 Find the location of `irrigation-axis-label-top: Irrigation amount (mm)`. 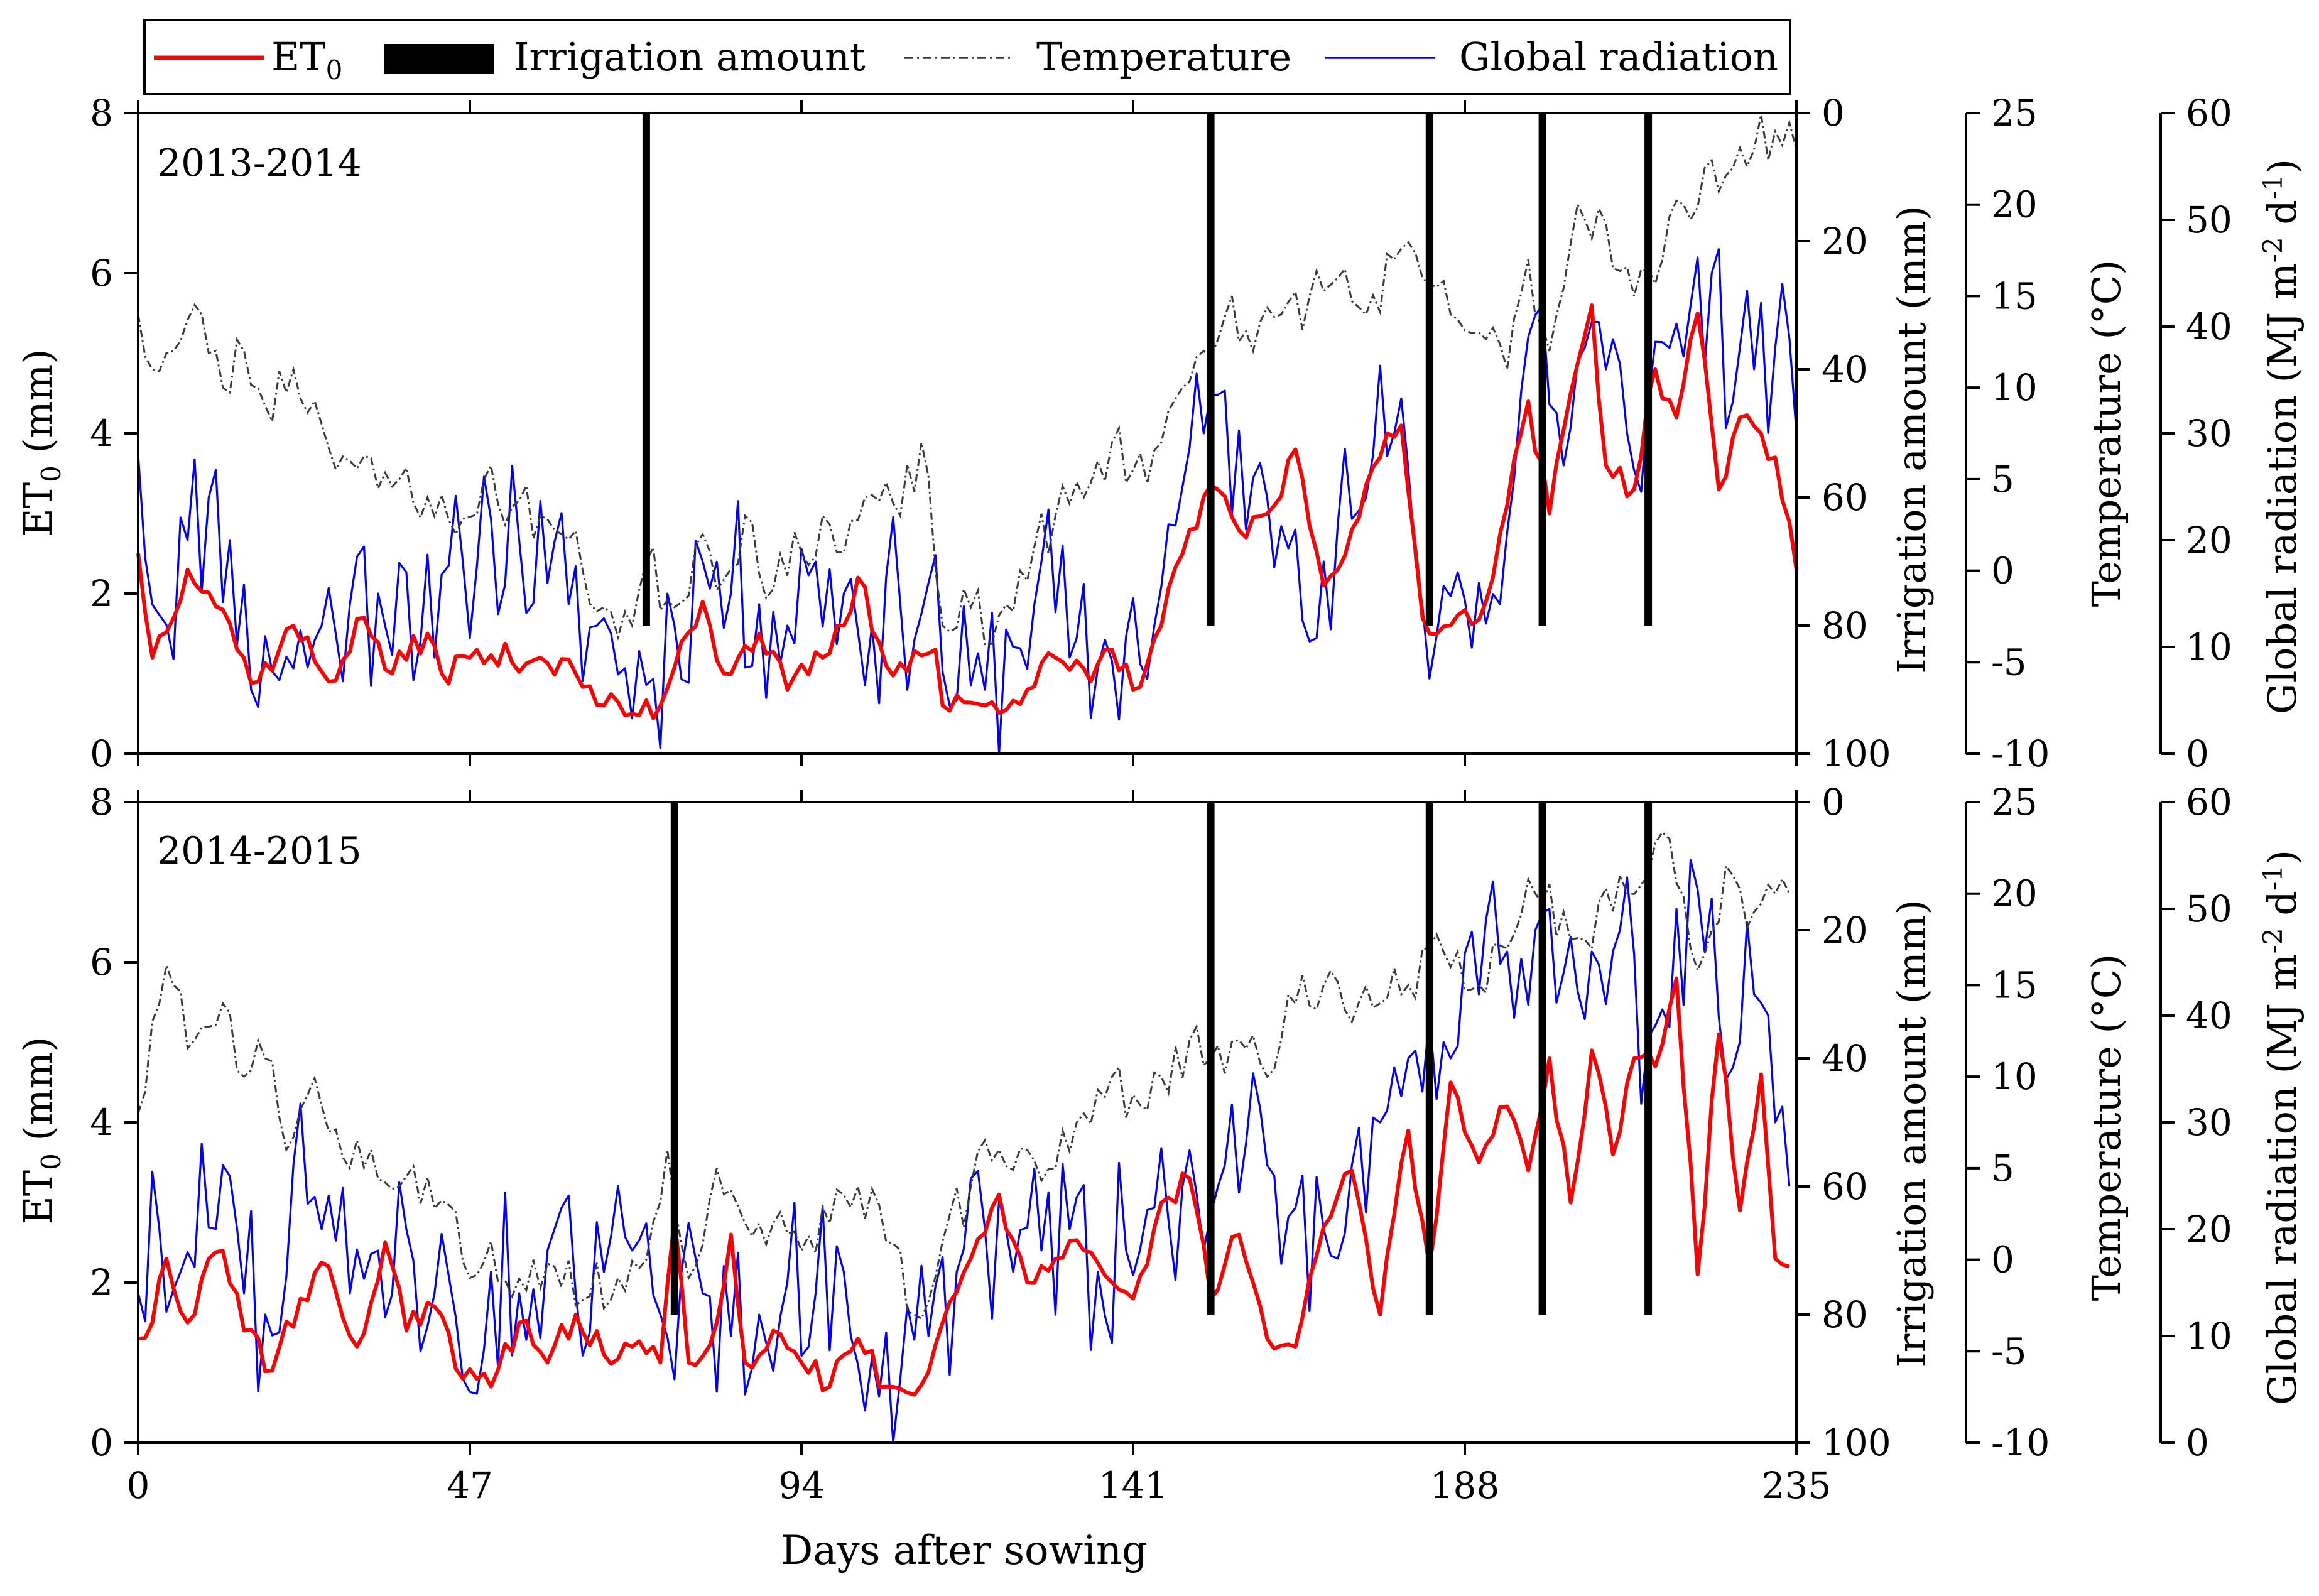

irrigation-axis-label-top: Irrigation amount (mm) is located at coordinates (1912, 439).